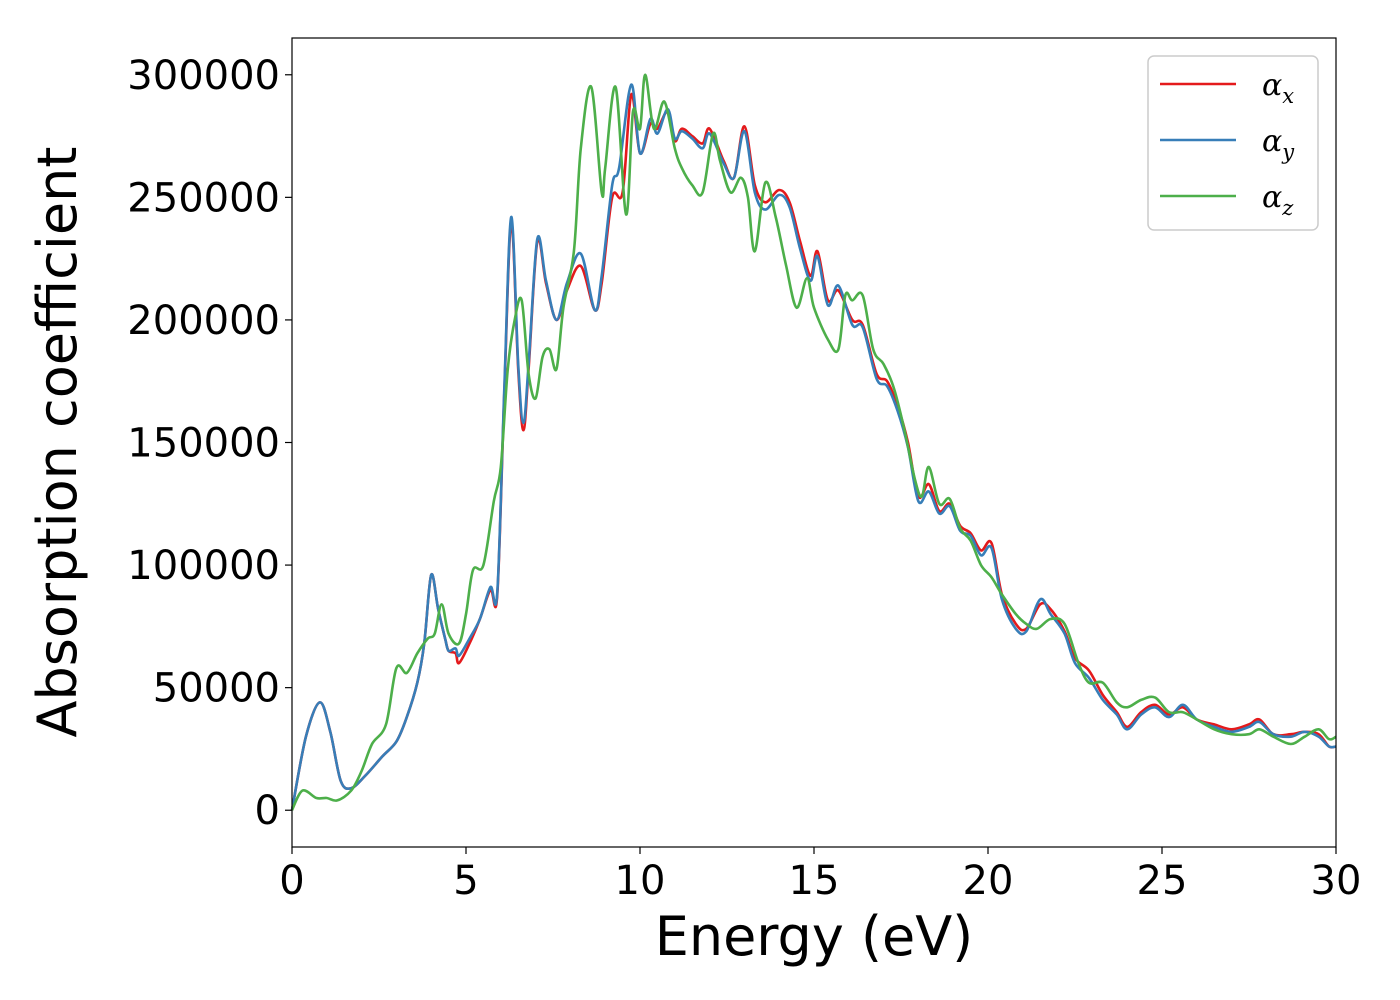 The image size is (1400, 1000). I want to click on y-tick-label: 150000, so click(203, 444).